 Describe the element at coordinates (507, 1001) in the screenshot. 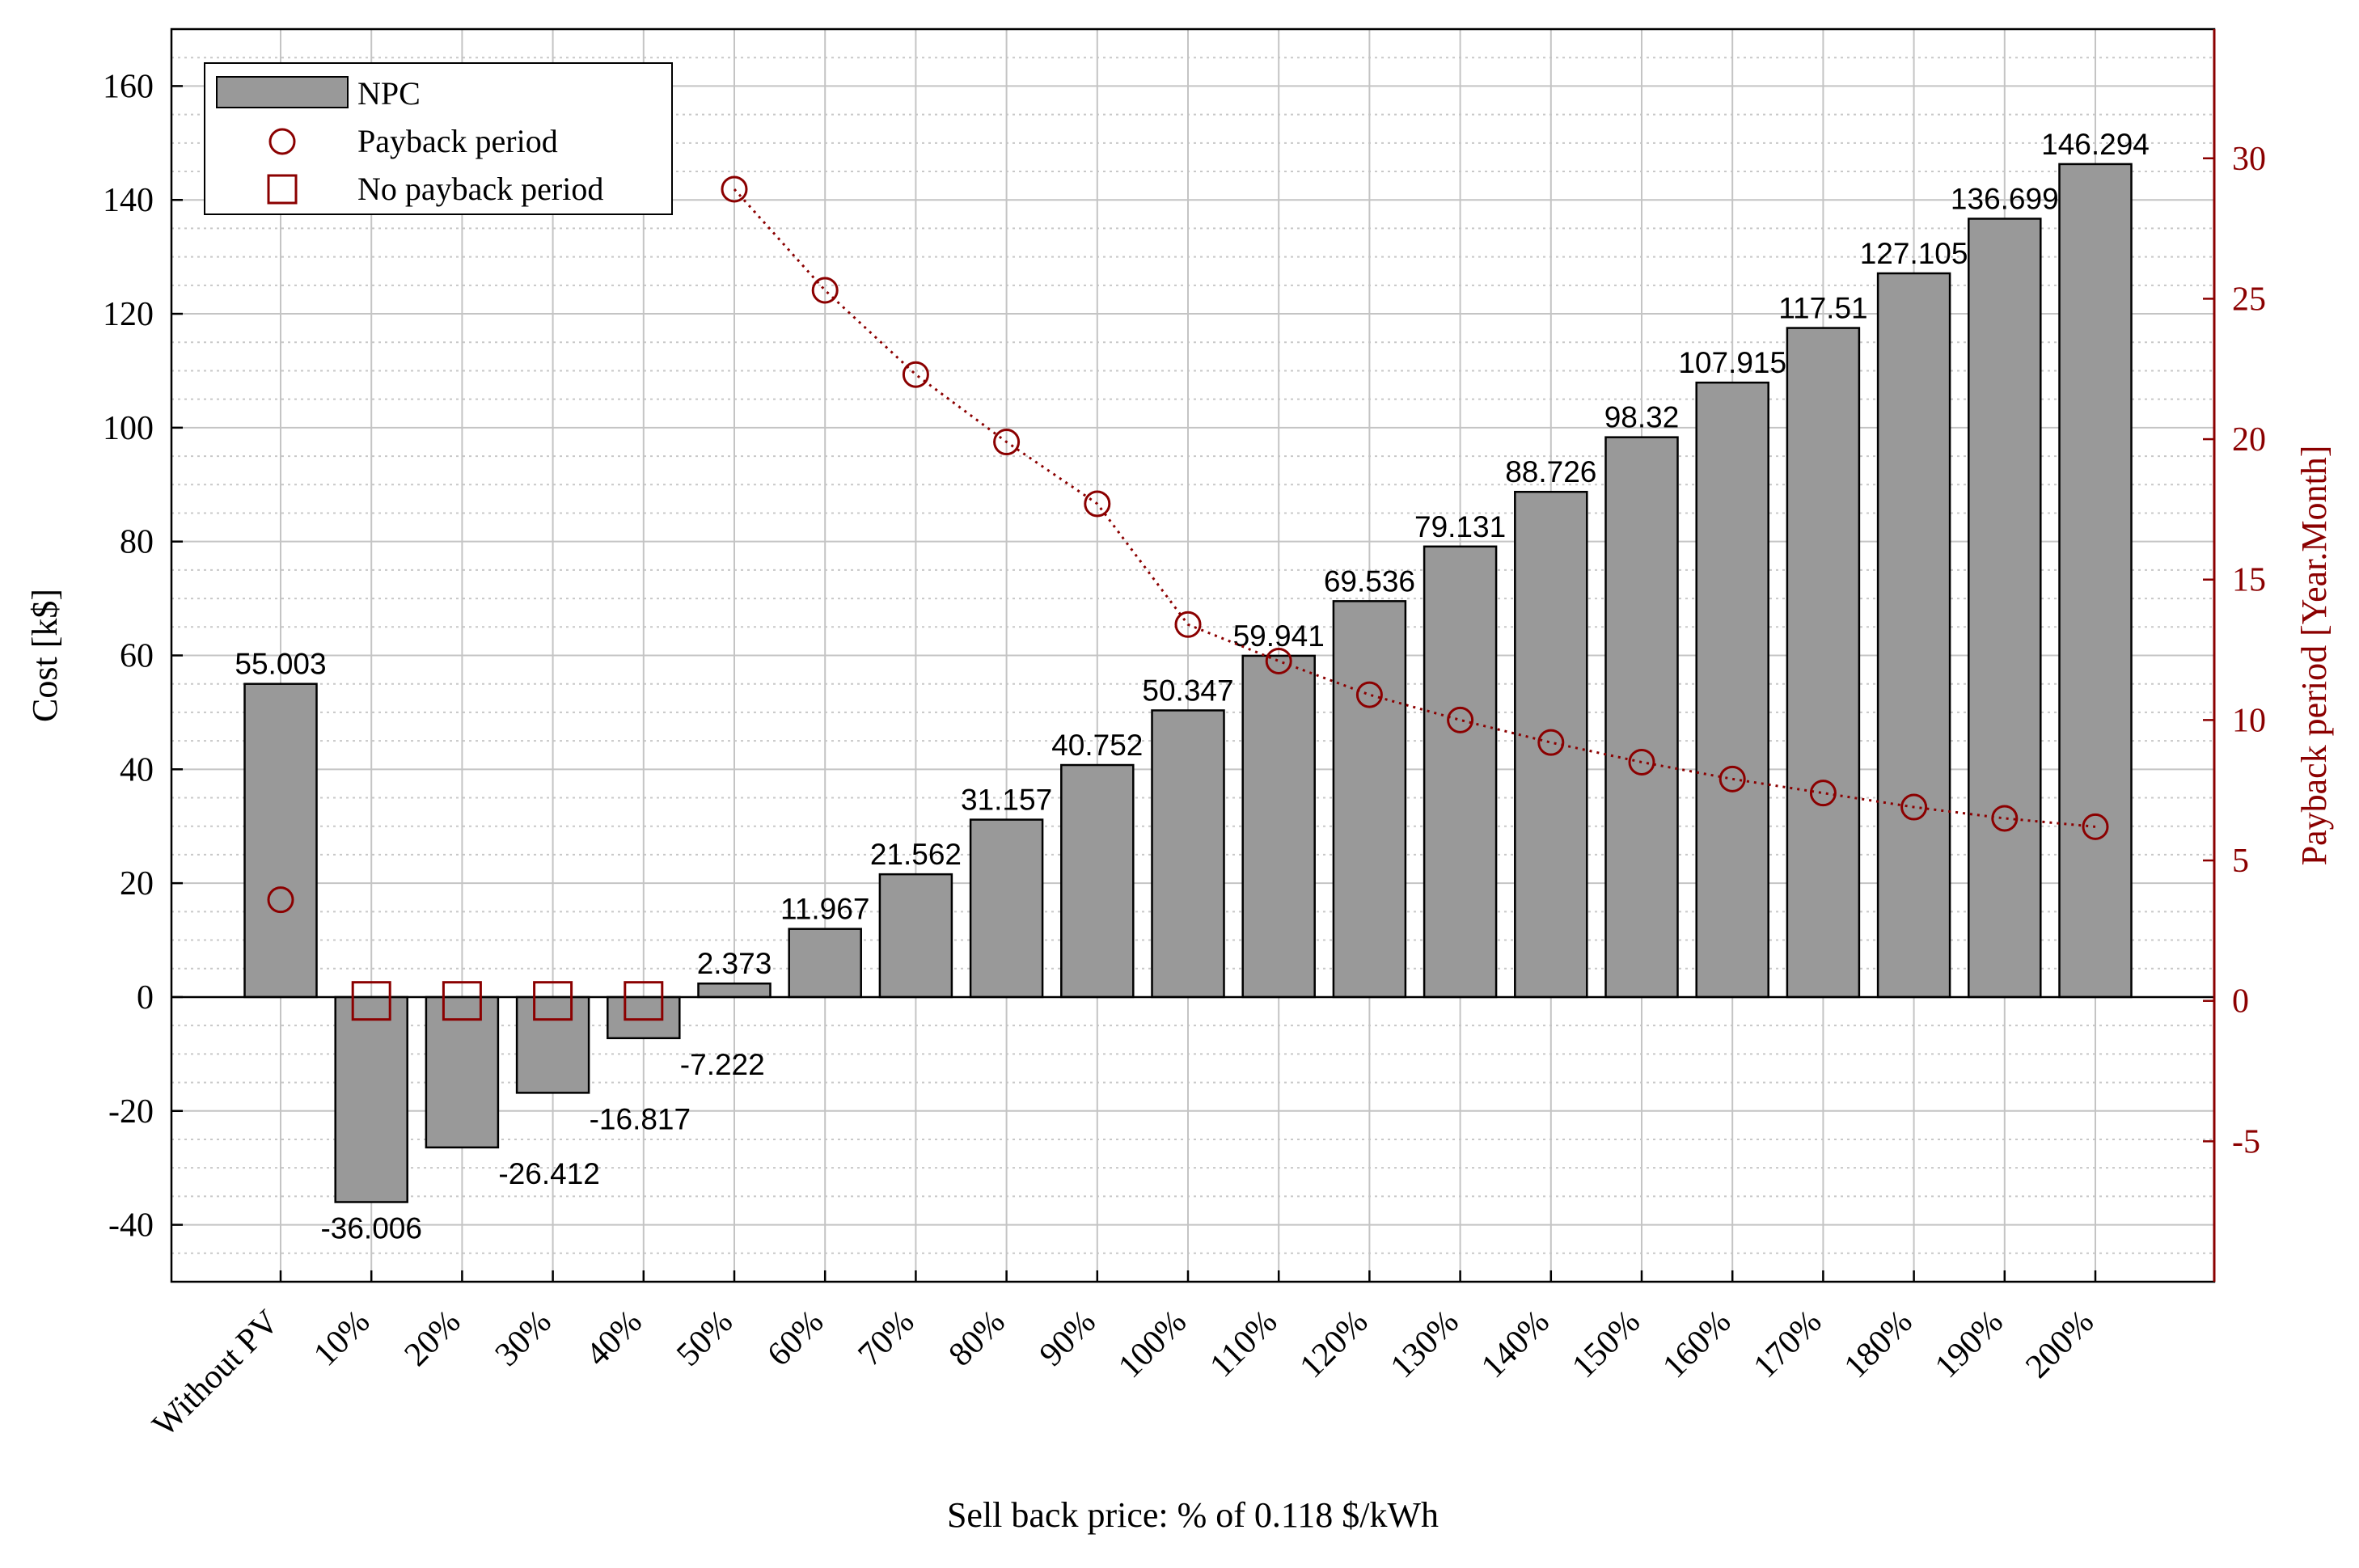

I see `no-payback-series` at that location.